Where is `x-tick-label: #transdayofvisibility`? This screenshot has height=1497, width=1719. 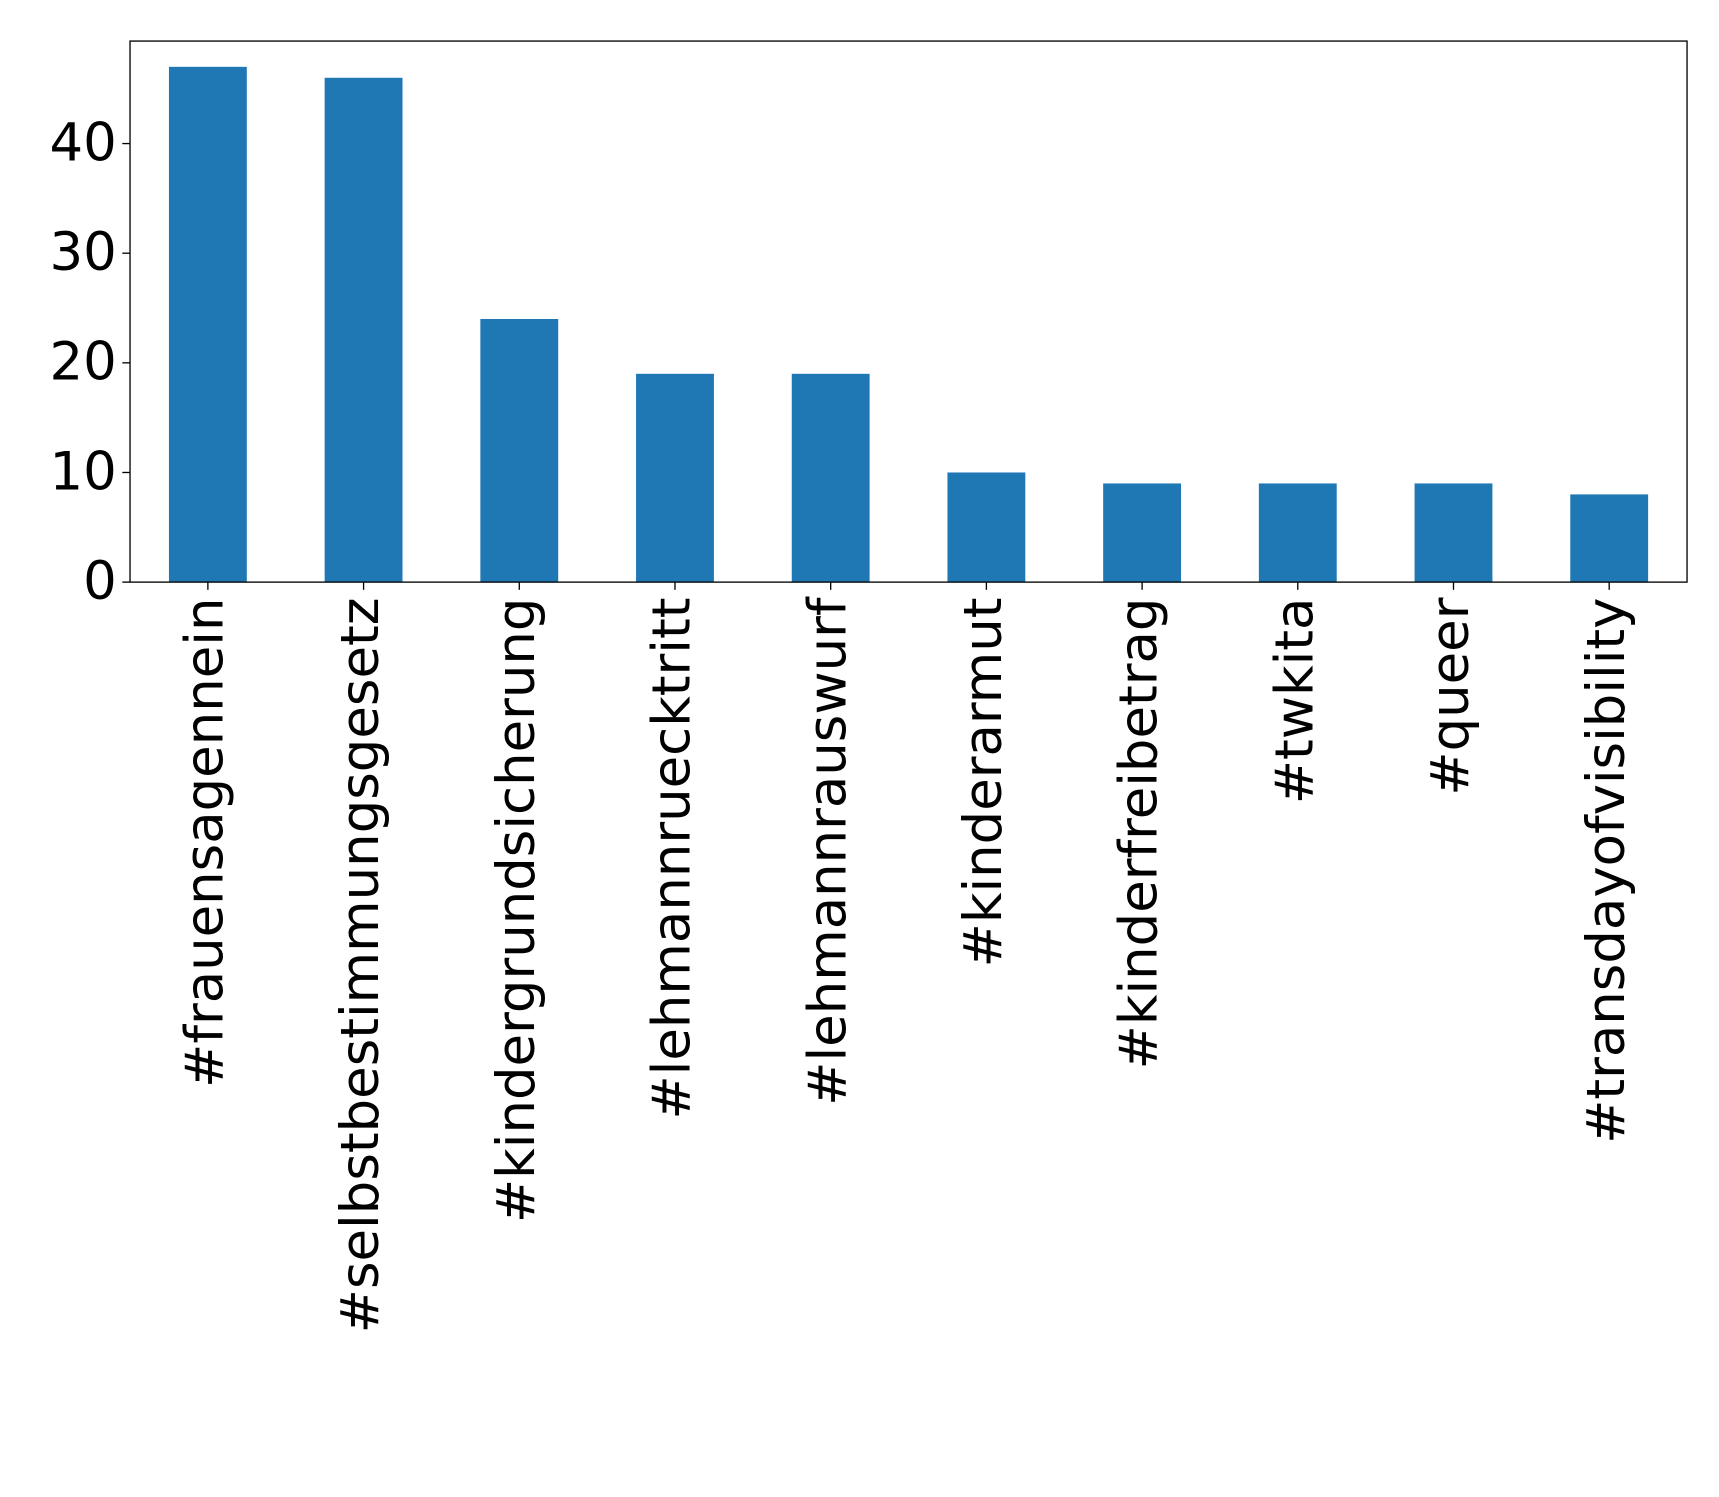
x-tick-label: #transdayofvisibility is located at coordinates (1606, 871).